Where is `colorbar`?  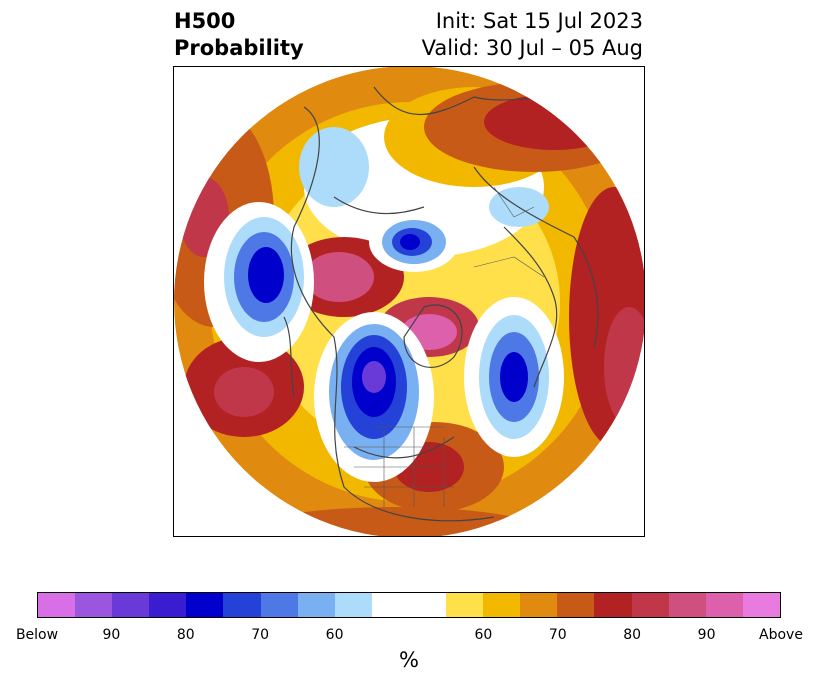 colorbar is located at coordinates (409, 605).